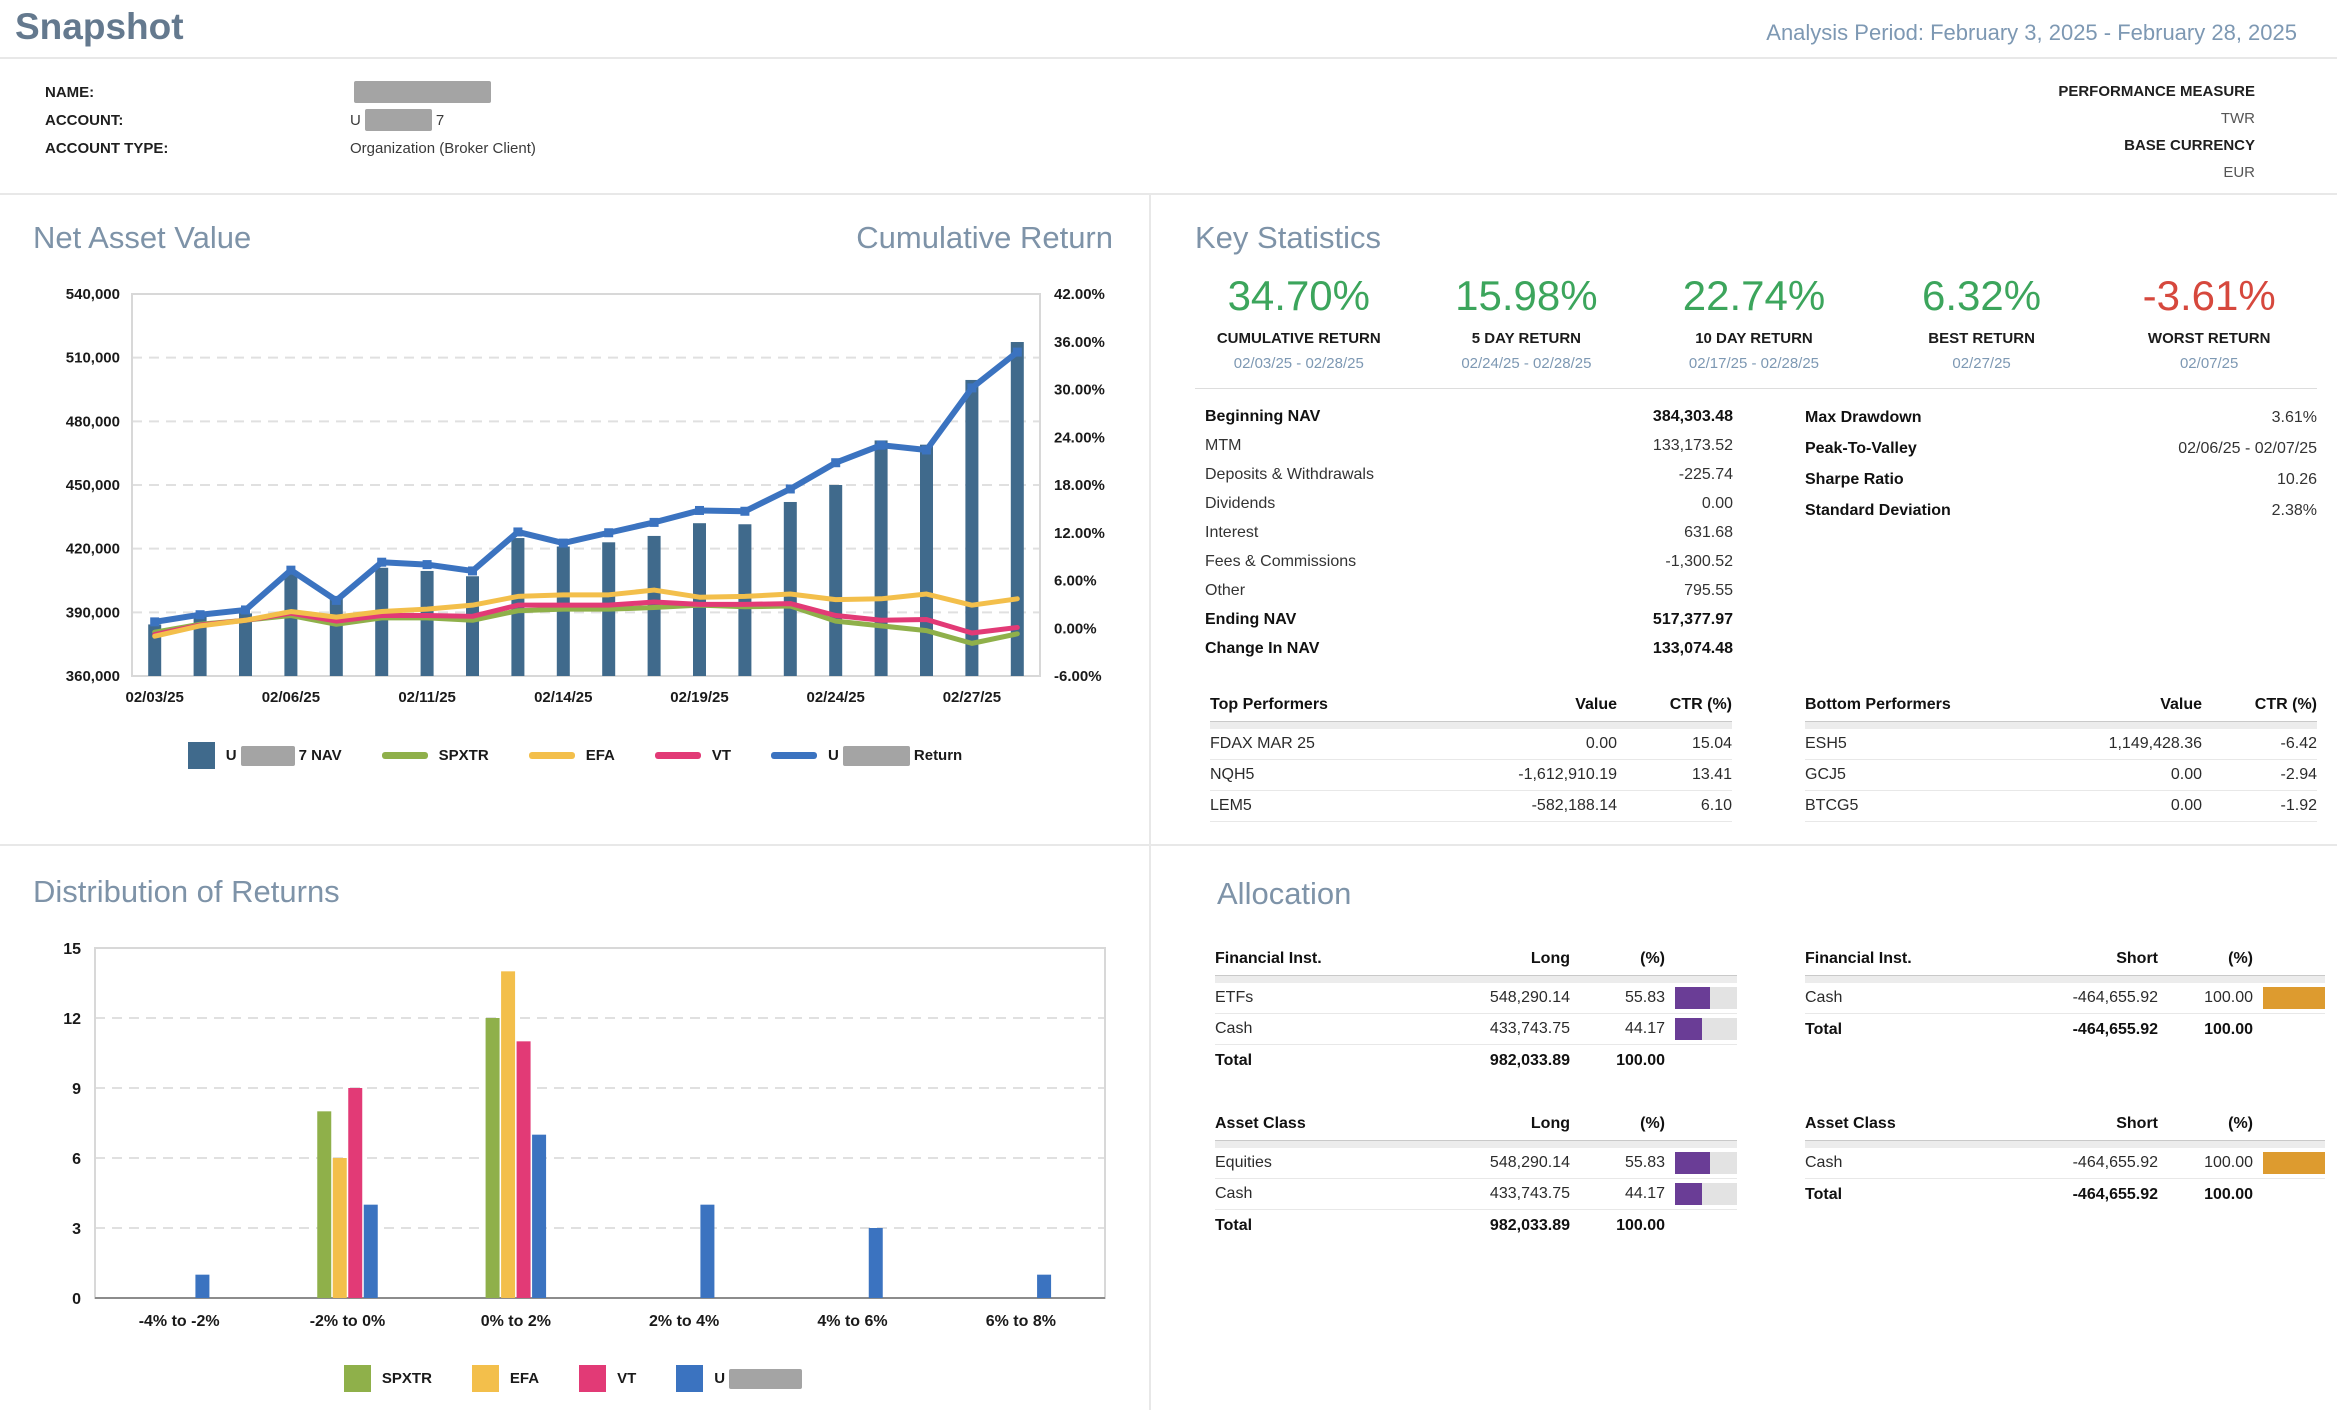 The height and width of the screenshot is (1410, 2337). Describe the element at coordinates (76, 1089) in the screenshot. I see `svg-text: 9` at that location.